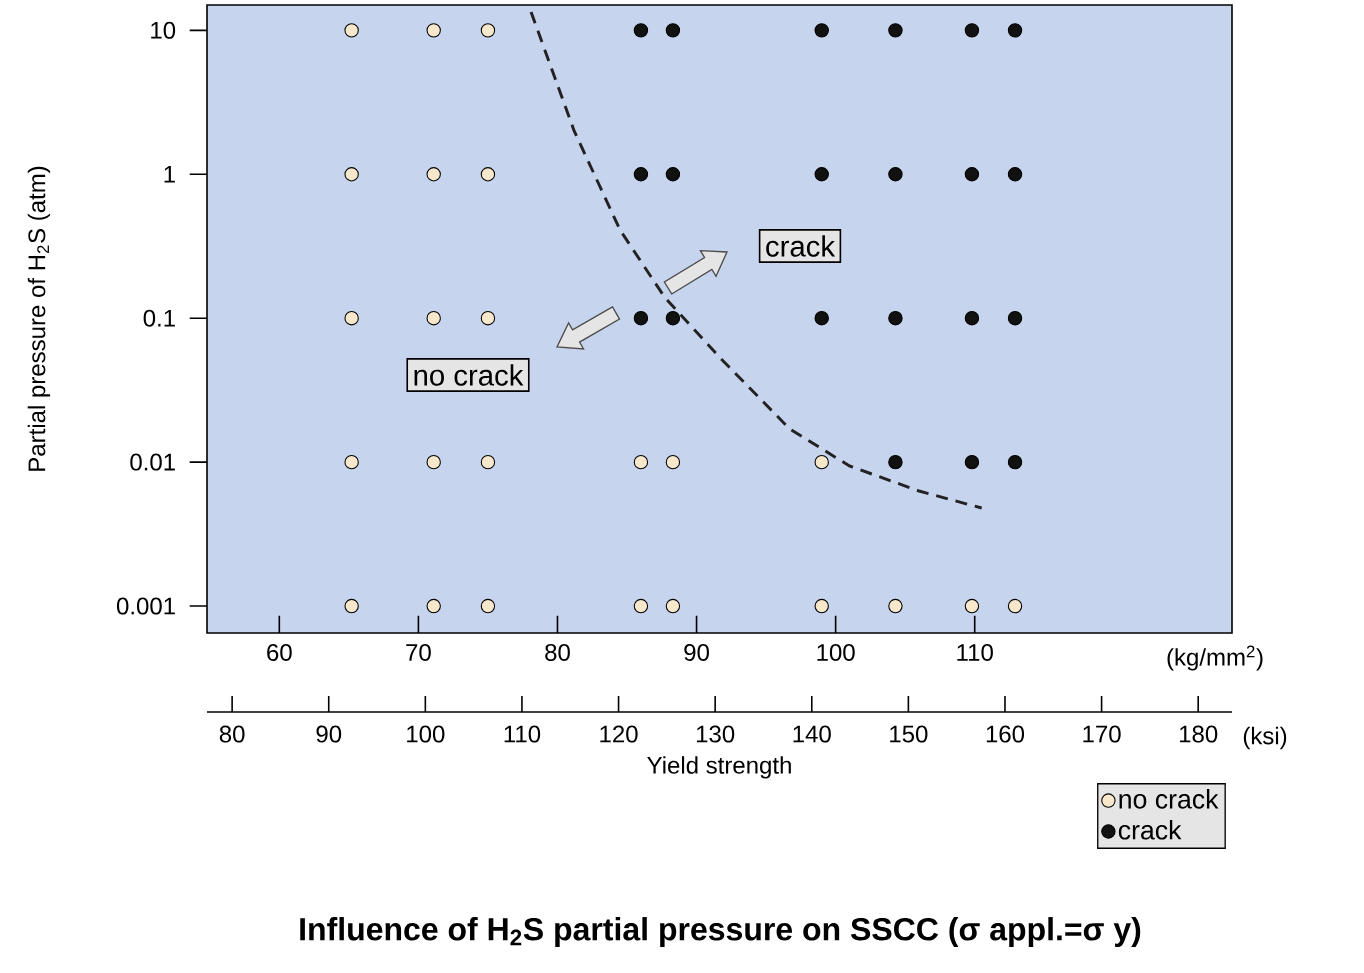 Image resolution: width=1364 pixels, height=973 pixels. What do you see at coordinates (836, 652) in the screenshot?
I see `x-tick-label: 100` at bounding box center [836, 652].